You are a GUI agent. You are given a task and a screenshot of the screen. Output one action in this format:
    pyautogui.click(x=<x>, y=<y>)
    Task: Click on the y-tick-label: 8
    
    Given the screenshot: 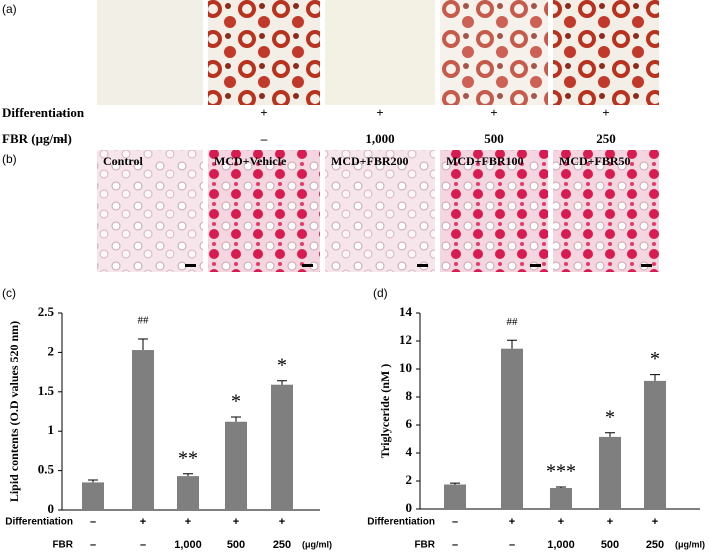 What is the action you would take?
    pyautogui.click(x=409, y=395)
    